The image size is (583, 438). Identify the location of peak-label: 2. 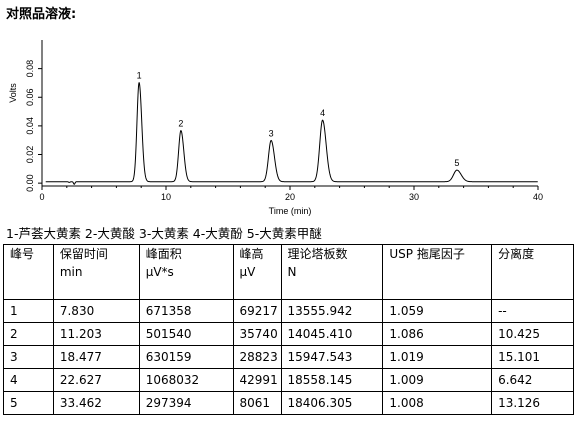
(180, 124).